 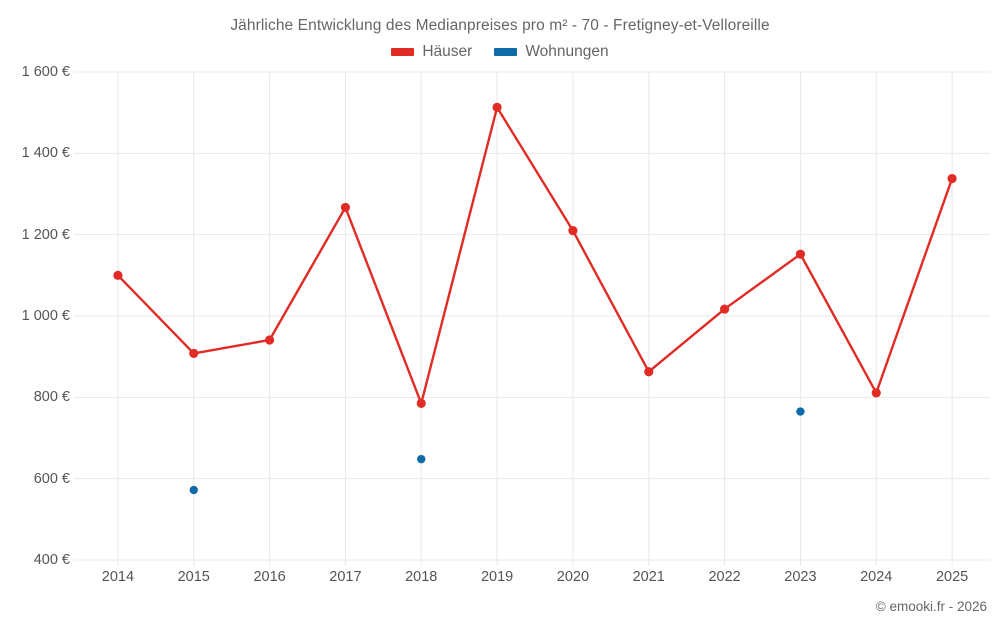 I want to click on x-tick-label: 2015, so click(x=193, y=577).